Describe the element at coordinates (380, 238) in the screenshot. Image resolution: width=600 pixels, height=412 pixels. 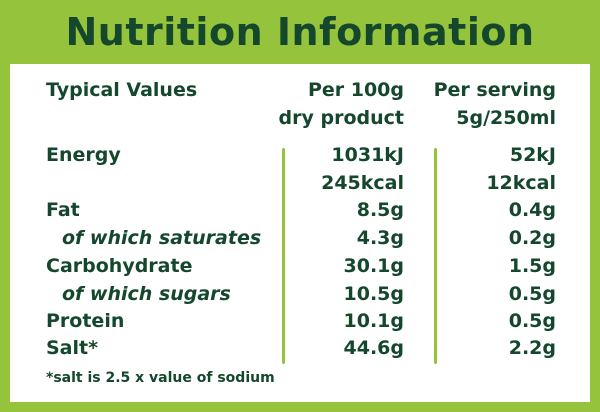
I see `row-per100g: 4.3g` at that location.